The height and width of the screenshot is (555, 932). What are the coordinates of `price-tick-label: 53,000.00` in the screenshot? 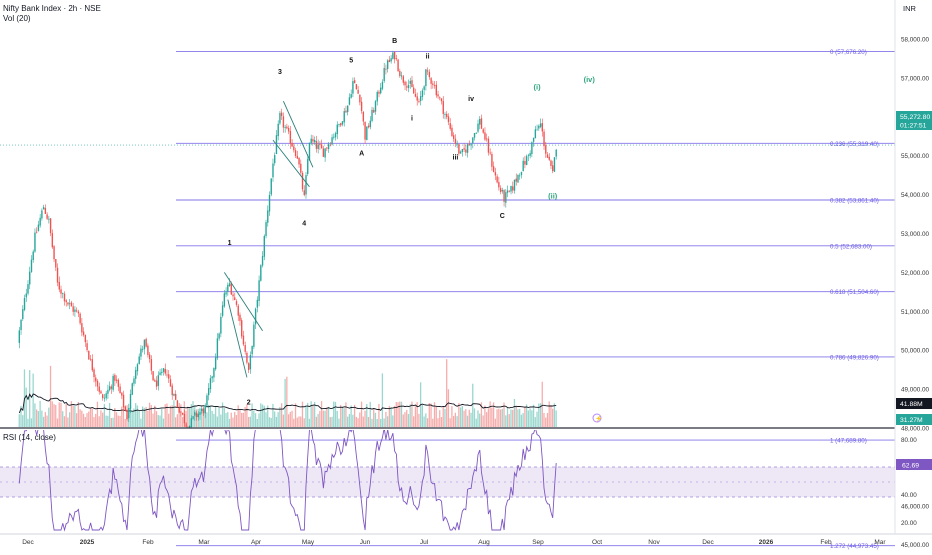 It's located at (915, 234).